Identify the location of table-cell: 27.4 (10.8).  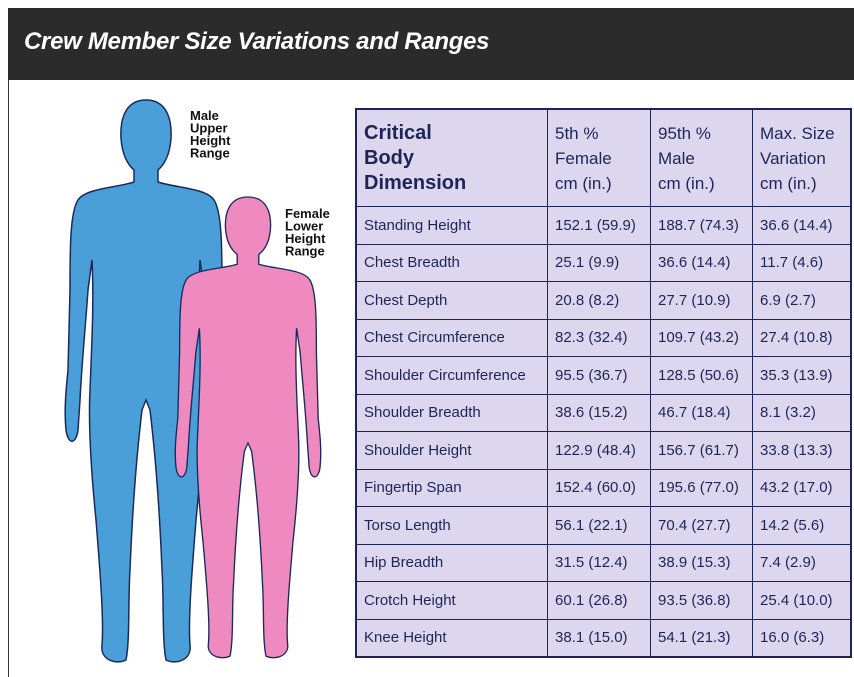
(802, 337).